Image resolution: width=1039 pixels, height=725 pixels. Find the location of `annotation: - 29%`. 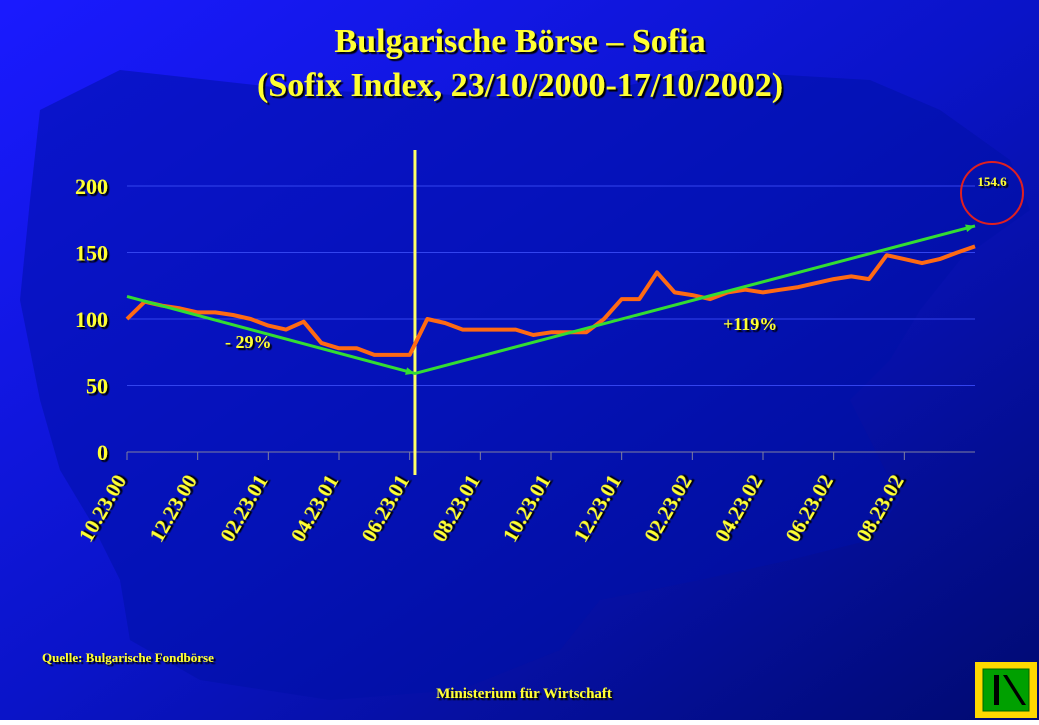

annotation: - 29% is located at coordinates (248, 342).